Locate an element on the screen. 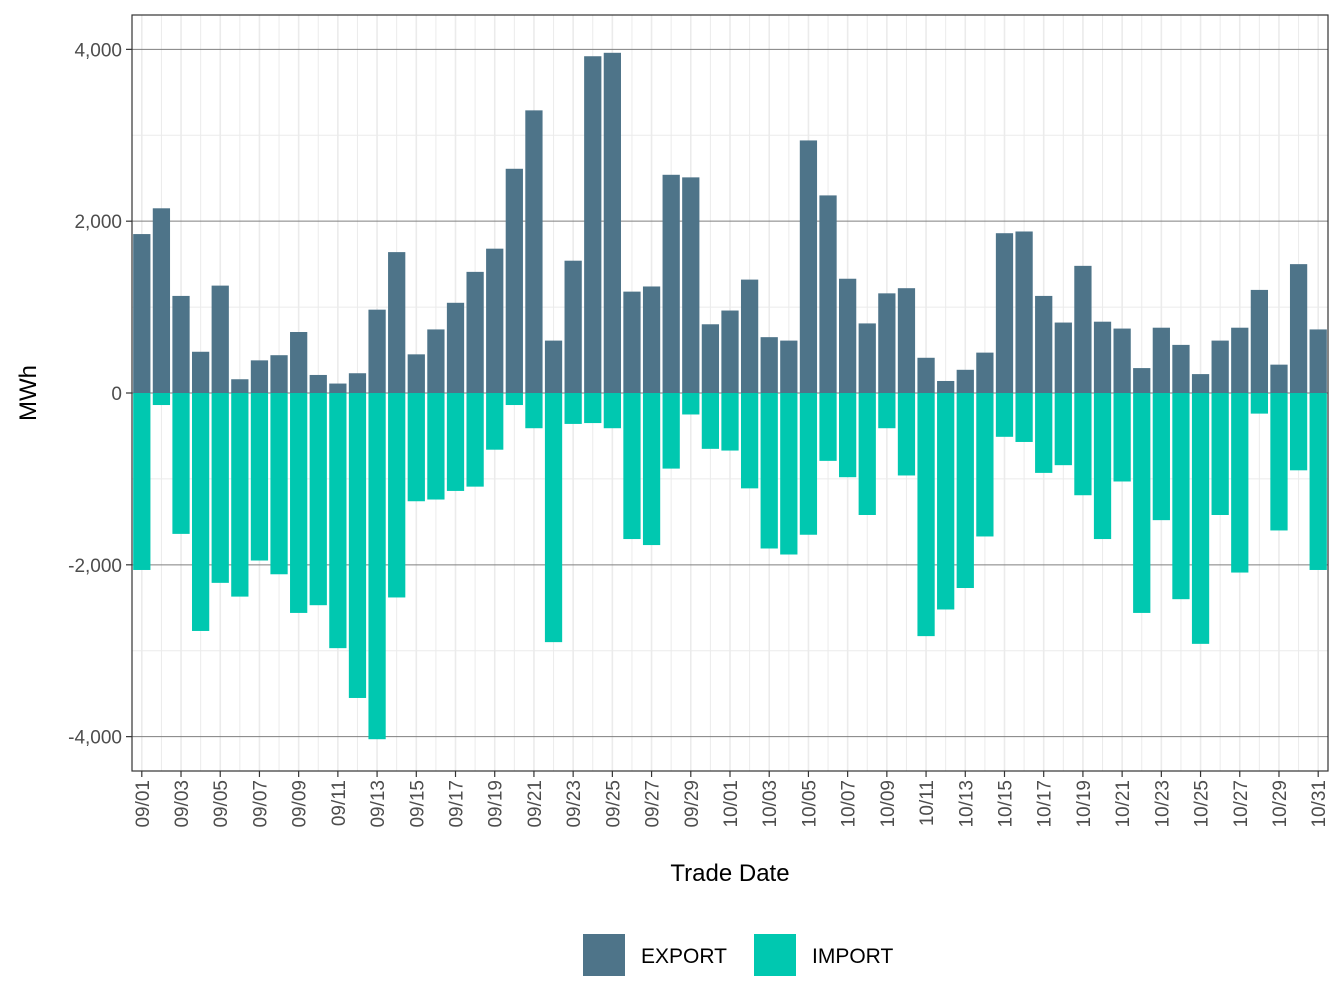  x-tick-label: 10/21 is located at coordinates (1123, 804).